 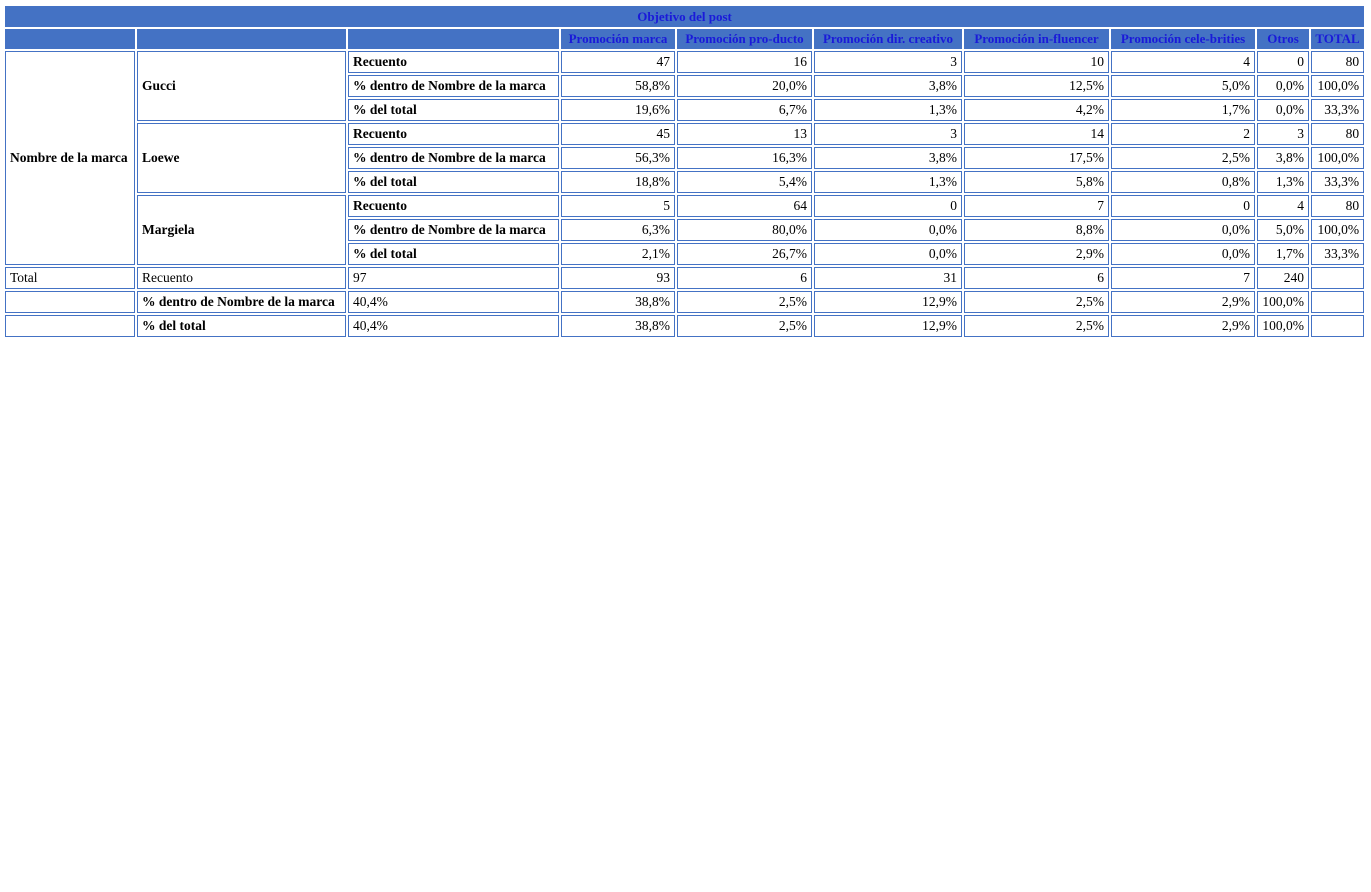 What do you see at coordinates (618, 134) in the screenshot?
I see `data-cell: 45` at bounding box center [618, 134].